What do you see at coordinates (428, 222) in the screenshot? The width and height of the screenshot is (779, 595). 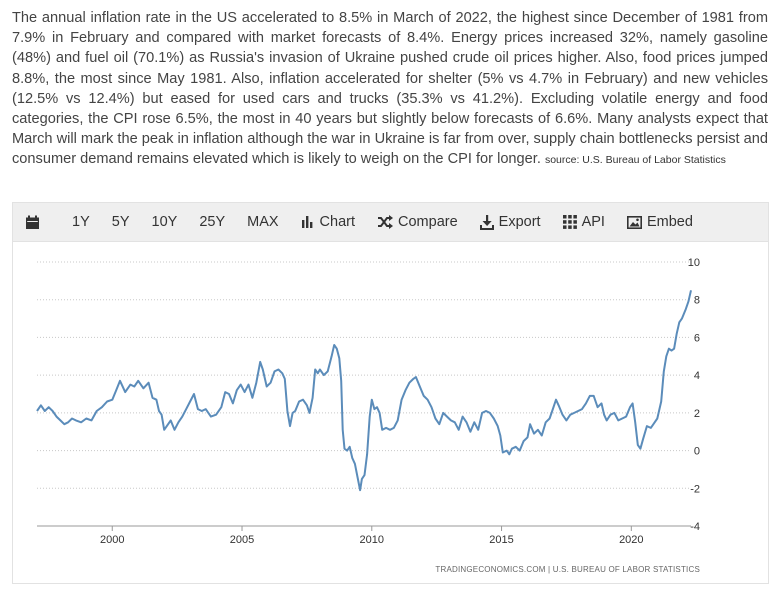 I see `compare-label: Compare` at bounding box center [428, 222].